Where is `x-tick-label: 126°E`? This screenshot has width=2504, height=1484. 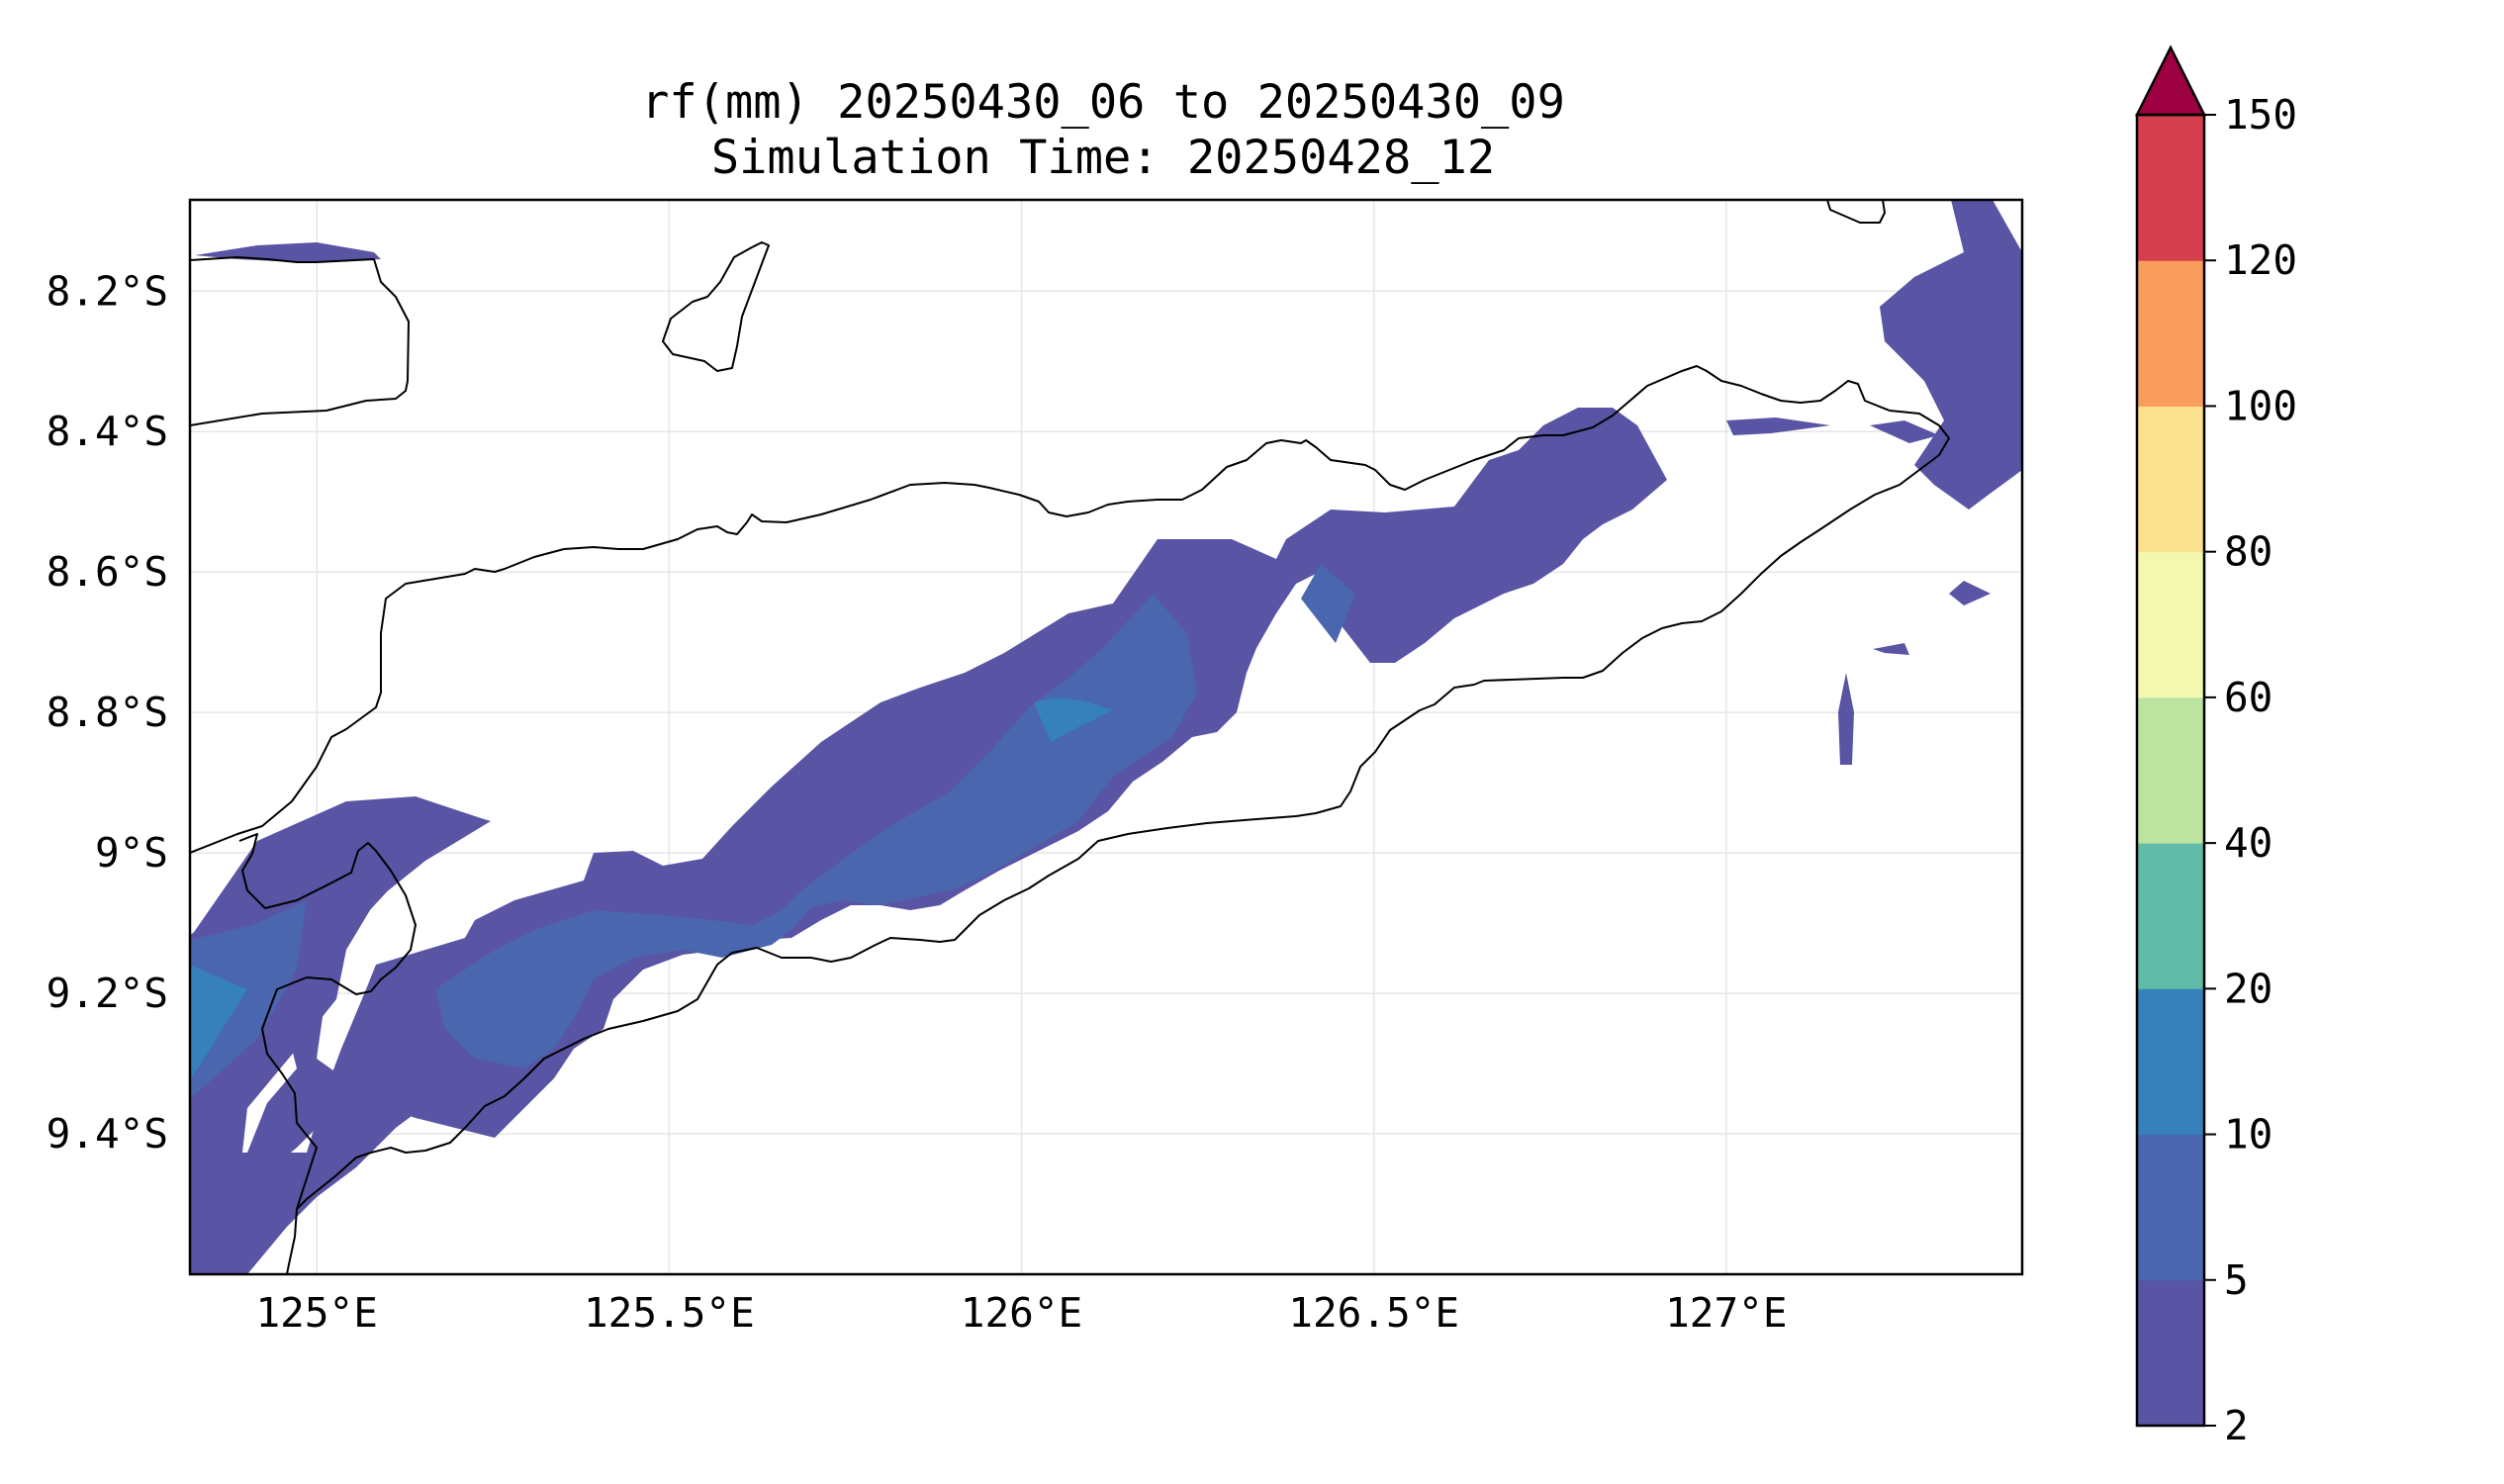 x-tick-label: 126°E is located at coordinates (1021, 1313).